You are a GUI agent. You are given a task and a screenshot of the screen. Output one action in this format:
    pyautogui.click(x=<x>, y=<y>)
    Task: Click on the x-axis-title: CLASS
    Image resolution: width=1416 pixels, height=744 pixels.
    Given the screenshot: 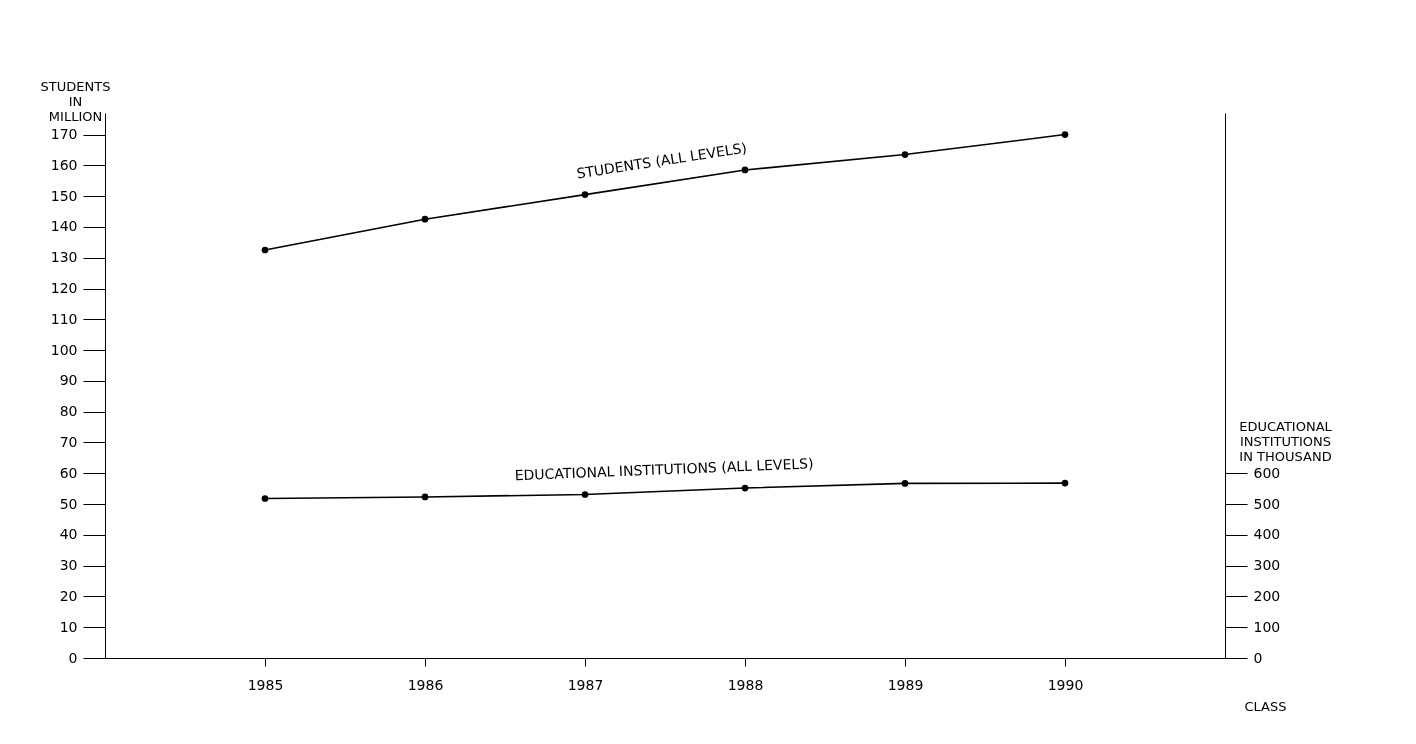 What is the action you would take?
    pyautogui.click(x=1265, y=706)
    